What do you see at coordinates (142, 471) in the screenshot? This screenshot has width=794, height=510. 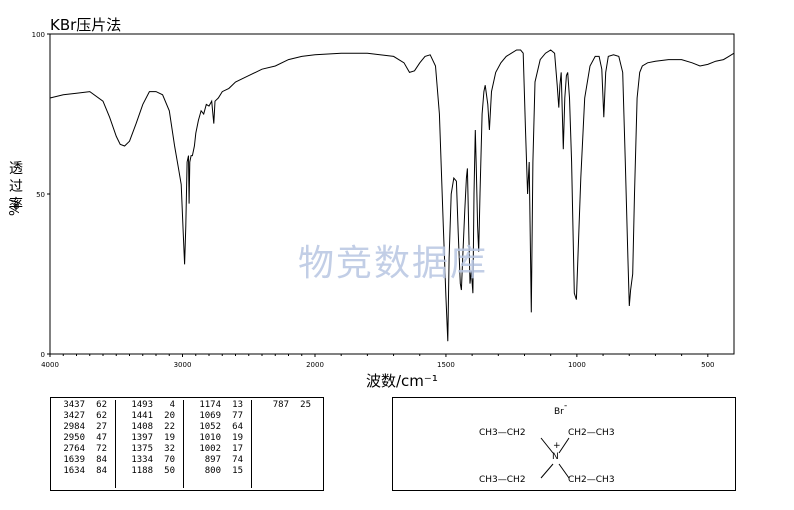 I see `peak-wavenumber: 1188` at bounding box center [142, 471].